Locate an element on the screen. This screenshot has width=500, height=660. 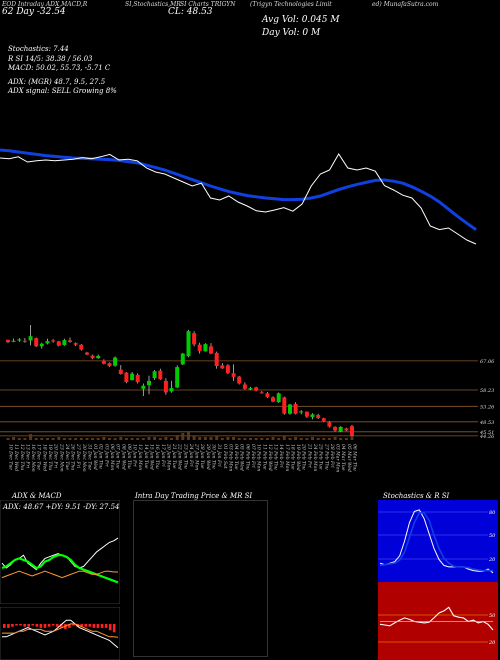
date-tick-label: 04 Mar Tue is located at coordinates (343, 457).